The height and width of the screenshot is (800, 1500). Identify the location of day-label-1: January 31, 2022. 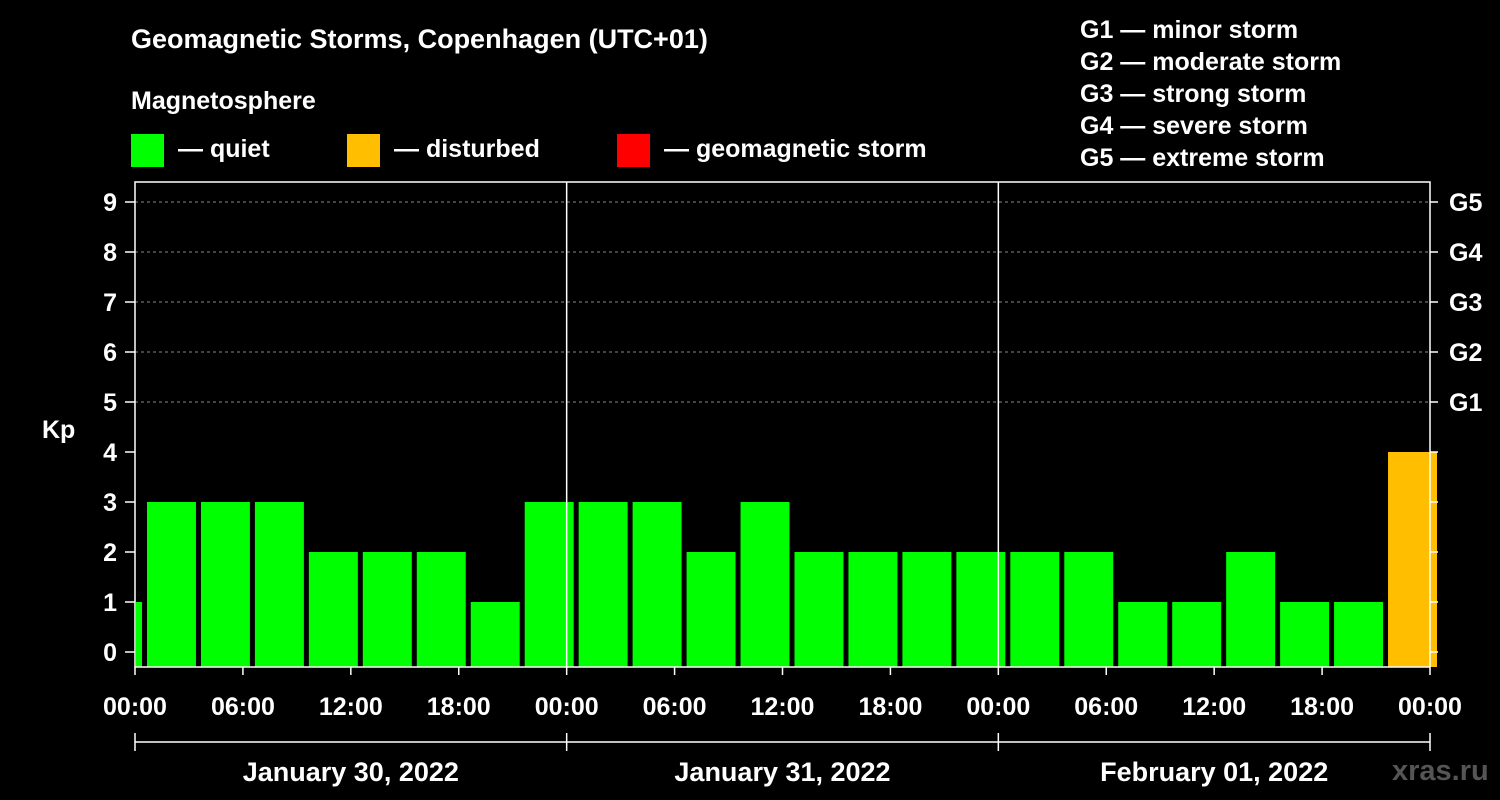
(782, 772).